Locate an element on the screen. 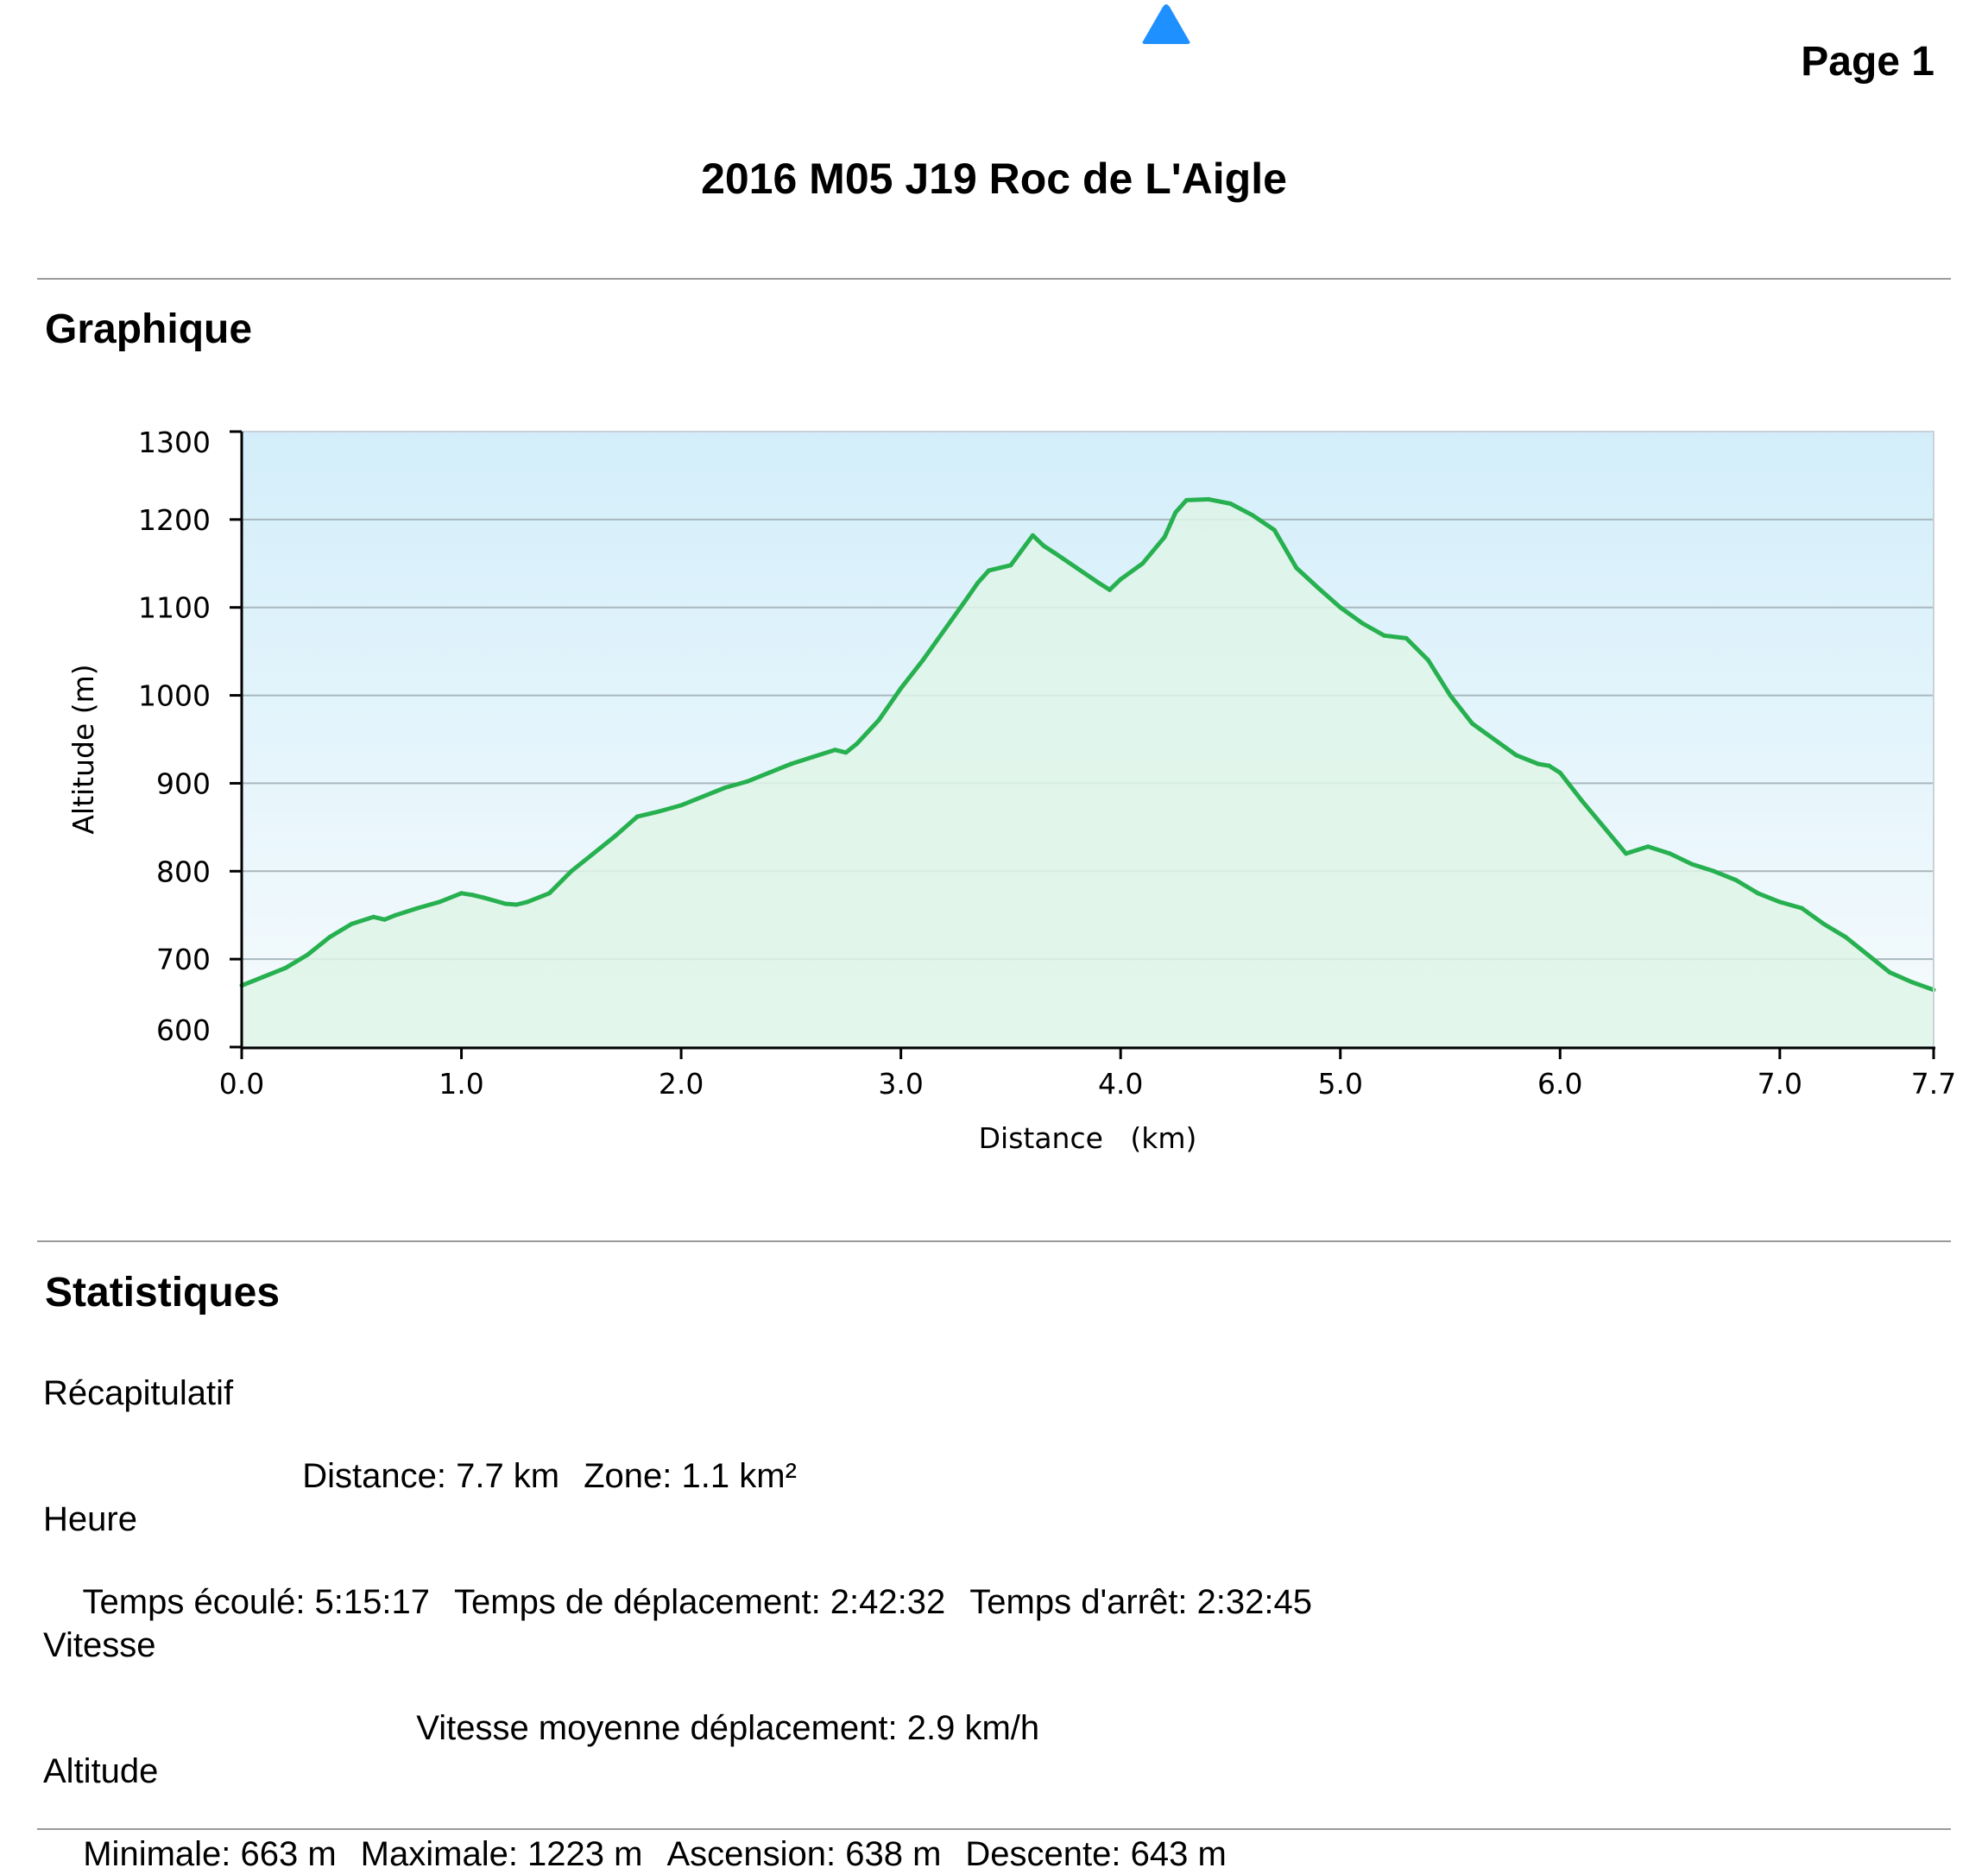  x-tick-label: 3.0 is located at coordinates (900, 1084).